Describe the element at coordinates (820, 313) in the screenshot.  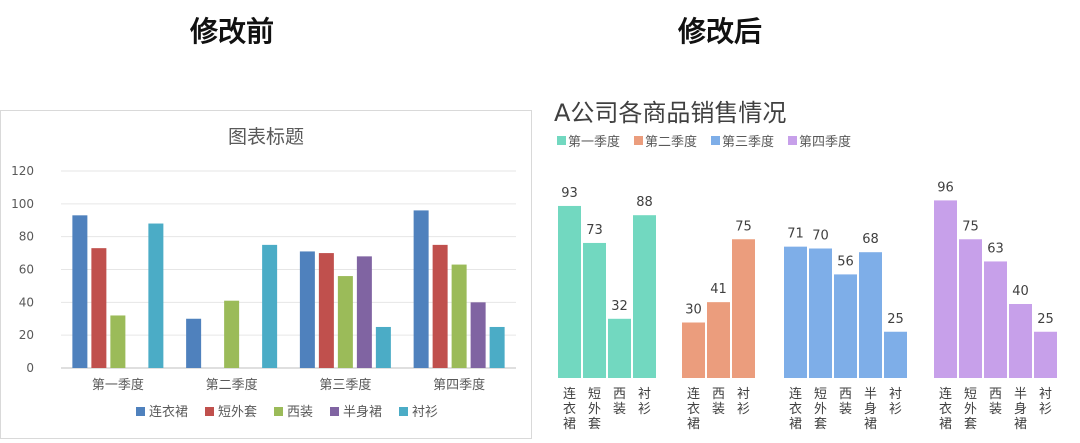
I see `bar-第三季度-短外套` at that location.